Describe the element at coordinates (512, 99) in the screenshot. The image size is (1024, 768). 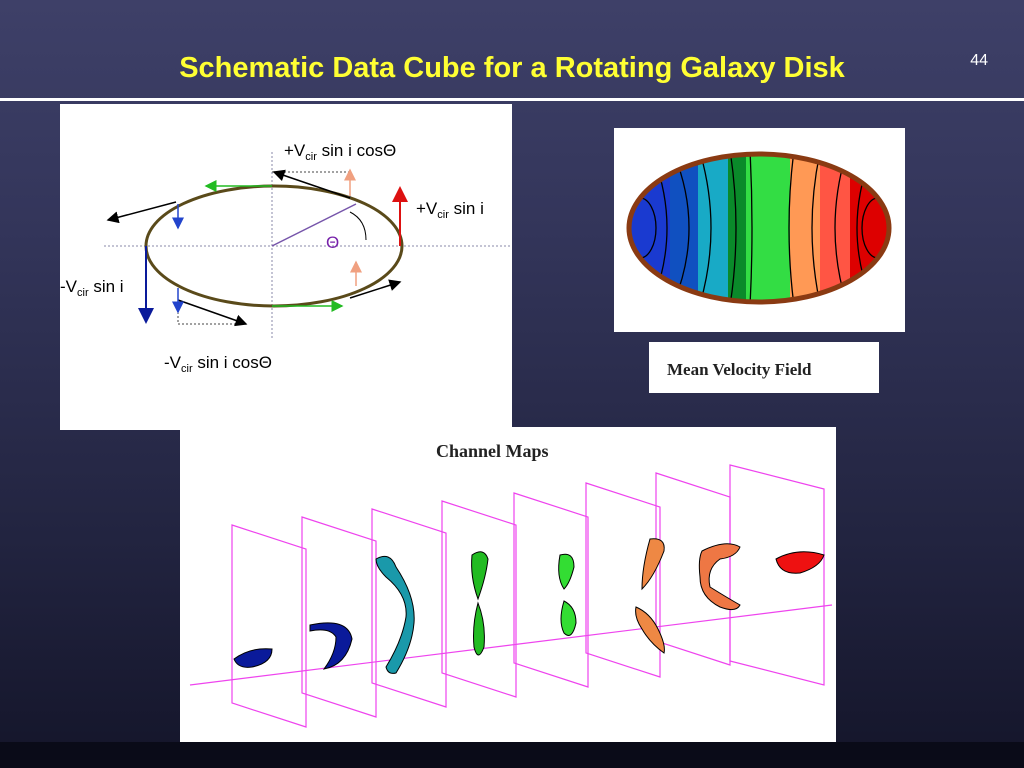
I see `title-divider` at that location.